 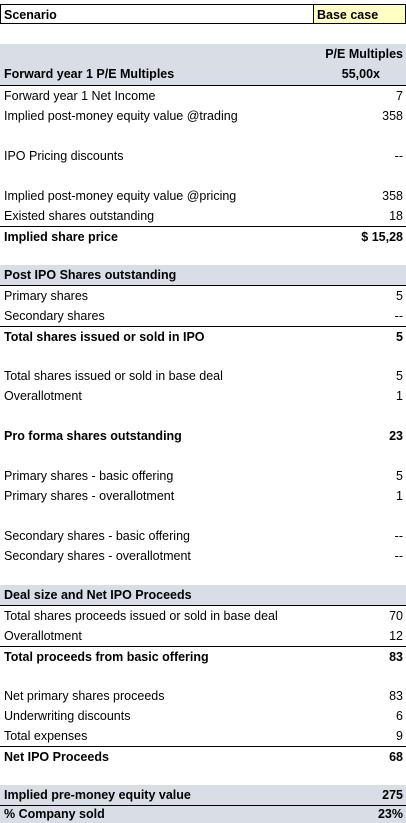 I want to click on total-ipo-shares-label: Total shares issued or sold in IPO, so click(x=104, y=337).